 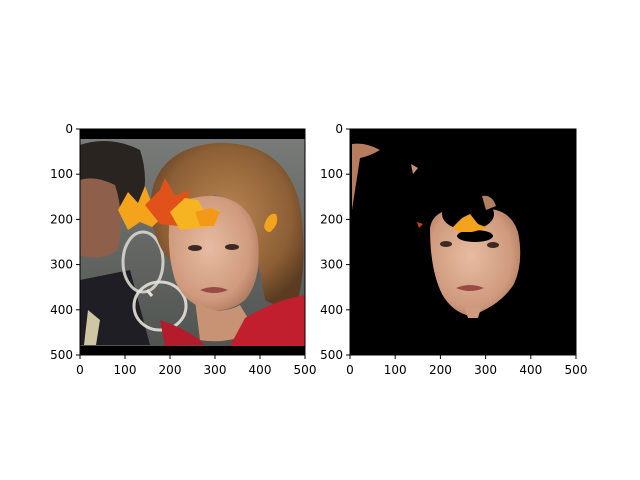 I want to click on photo-x-tick-label: 0, so click(x=80, y=370).